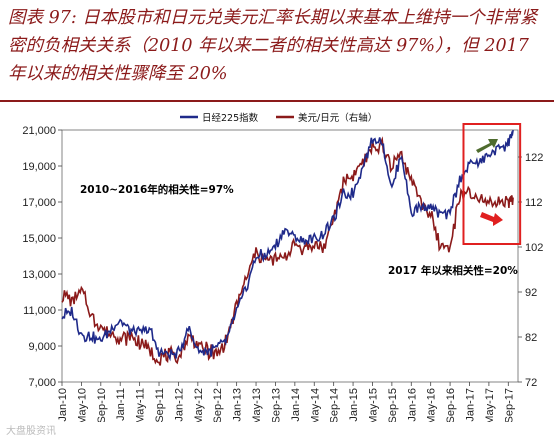 The height and width of the screenshot is (440, 554). Describe the element at coordinates (315, 405) in the screenshot. I see `x-tick-label: May-14` at that location.